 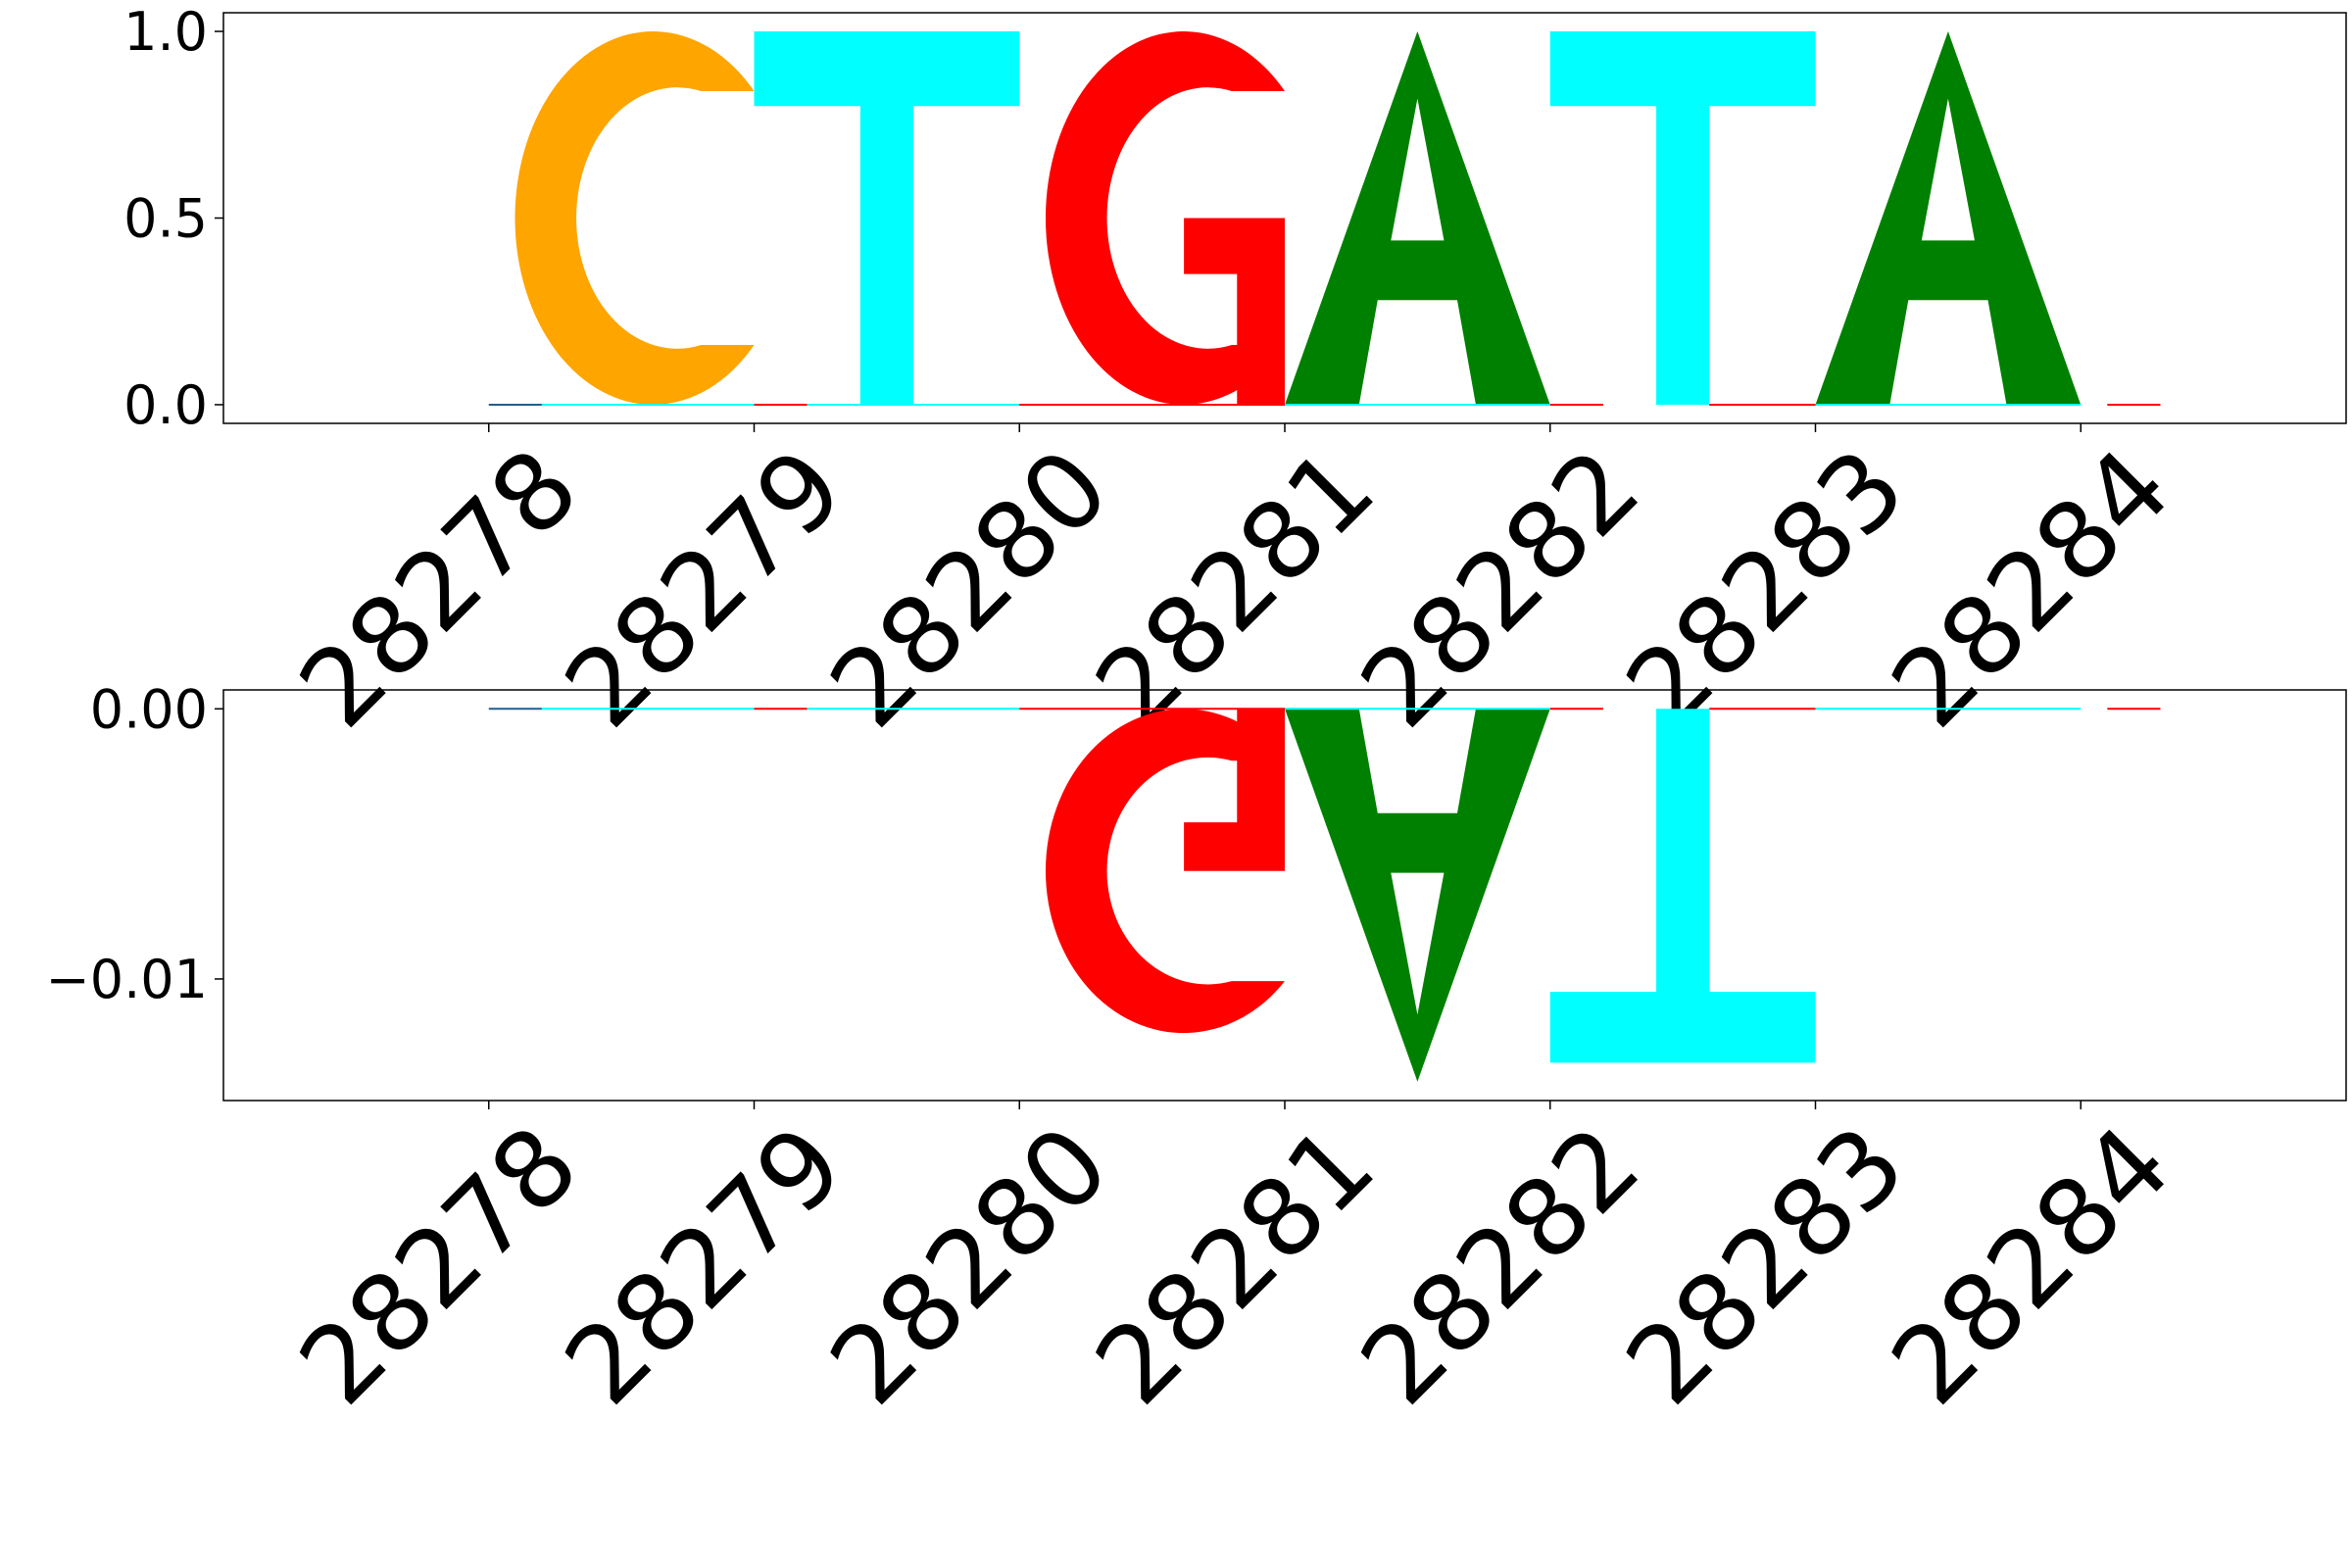 What do you see at coordinates (165, 219) in the screenshot?
I see `y-tick-label: 0.5` at bounding box center [165, 219].